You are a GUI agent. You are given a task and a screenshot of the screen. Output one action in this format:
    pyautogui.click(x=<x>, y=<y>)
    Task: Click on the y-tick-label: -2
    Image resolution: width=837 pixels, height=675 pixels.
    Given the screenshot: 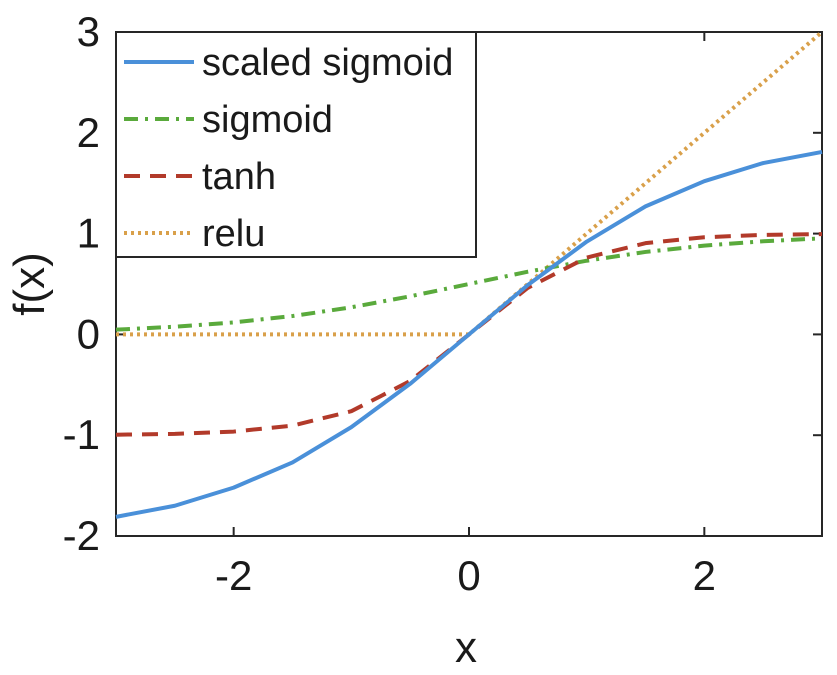 What is the action you would take?
    pyautogui.click(x=81, y=535)
    